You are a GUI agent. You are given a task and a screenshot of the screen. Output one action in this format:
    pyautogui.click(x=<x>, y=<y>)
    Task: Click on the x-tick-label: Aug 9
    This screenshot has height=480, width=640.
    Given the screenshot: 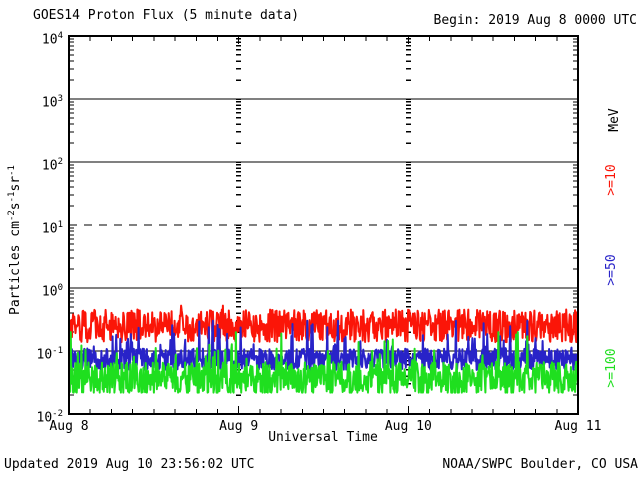 What is the action you would take?
    pyautogui.click(x=239, y=426)
    